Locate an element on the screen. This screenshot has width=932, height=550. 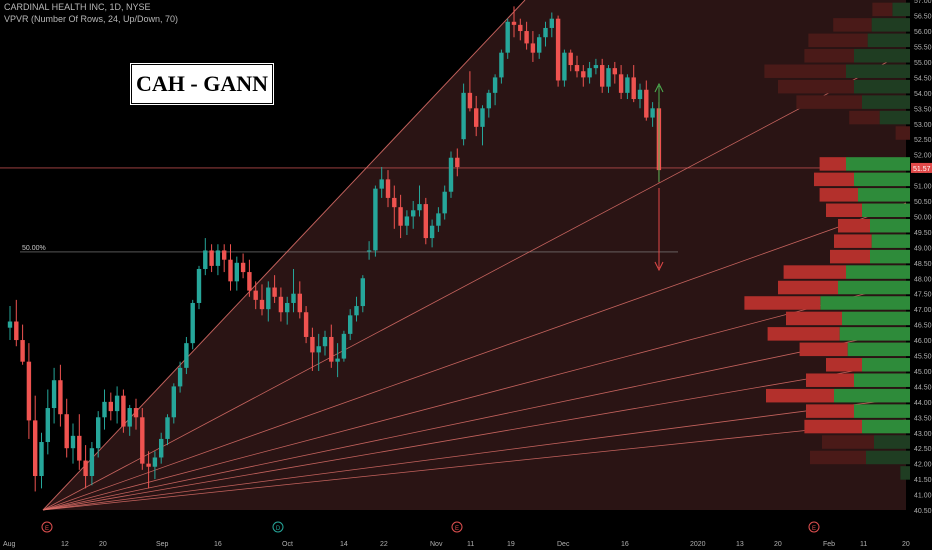
price-tick-label: 55.50 is located at coordinates (923, 48).